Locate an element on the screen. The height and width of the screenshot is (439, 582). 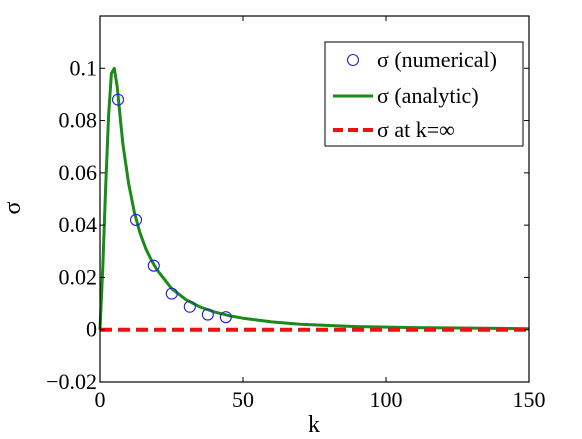
y-tick-label: 0.02 is located at coordinates (78, 276).